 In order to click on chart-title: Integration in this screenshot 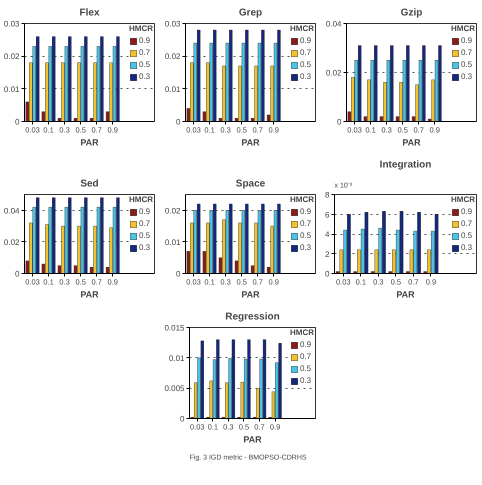, I will do `click(406, 165)`.